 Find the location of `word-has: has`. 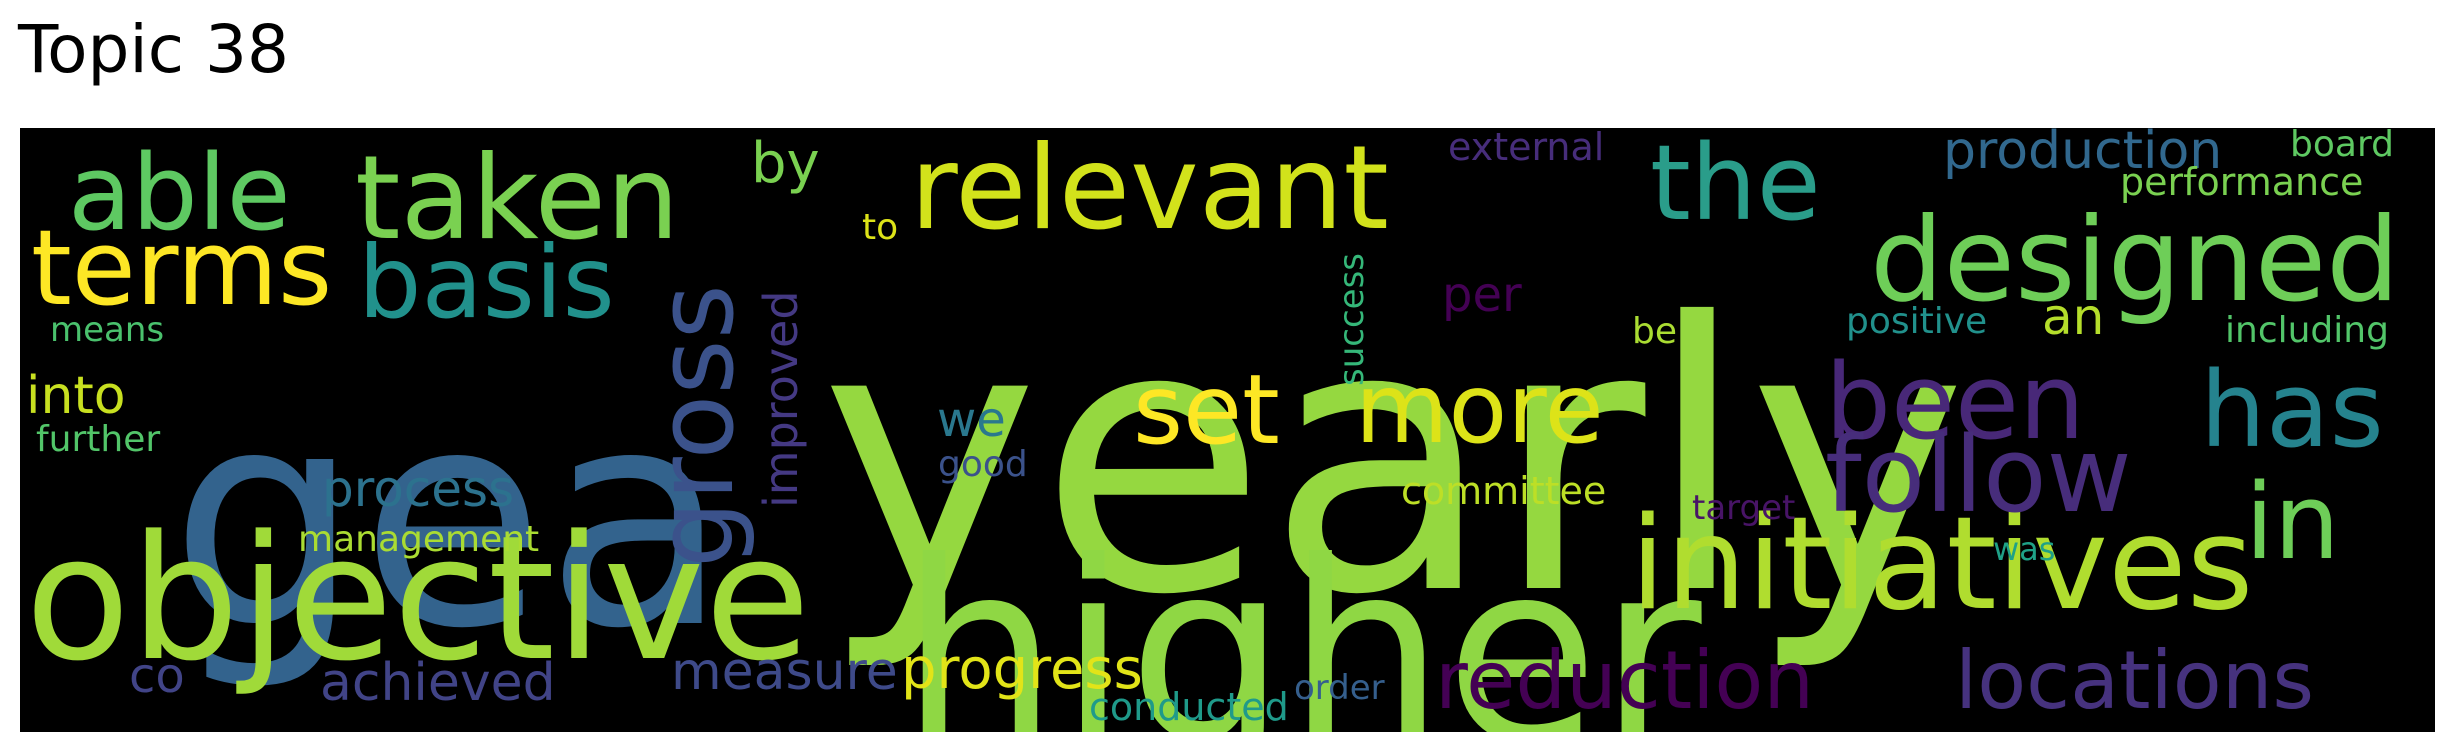

word-has: has is located at coordinates (2292, 410).